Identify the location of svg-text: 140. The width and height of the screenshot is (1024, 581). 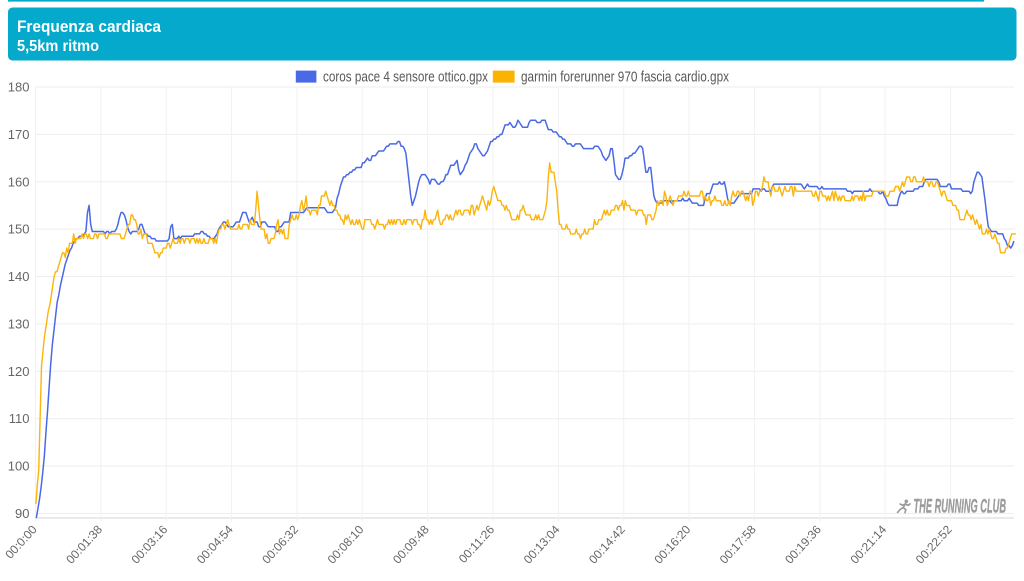
(19, 276).